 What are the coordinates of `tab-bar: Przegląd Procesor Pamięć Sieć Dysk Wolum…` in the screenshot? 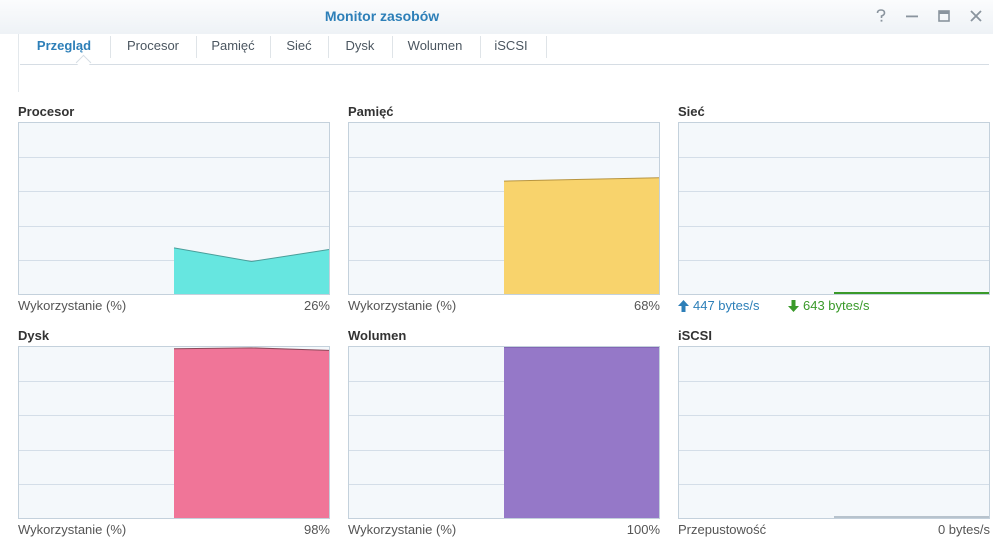 It's located at (504, 52).